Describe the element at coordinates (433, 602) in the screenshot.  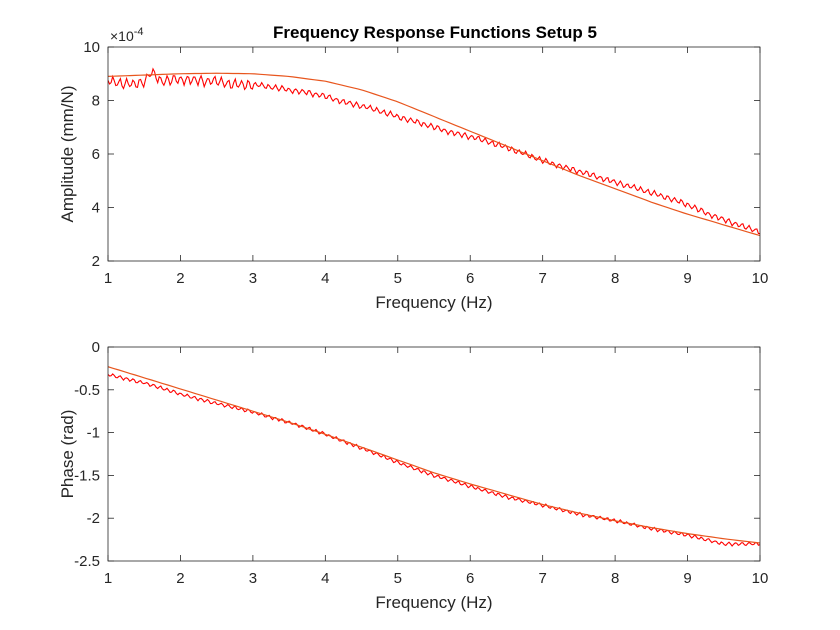
I see `phase-x-axis-label: Frequency (Hz)` at that location.